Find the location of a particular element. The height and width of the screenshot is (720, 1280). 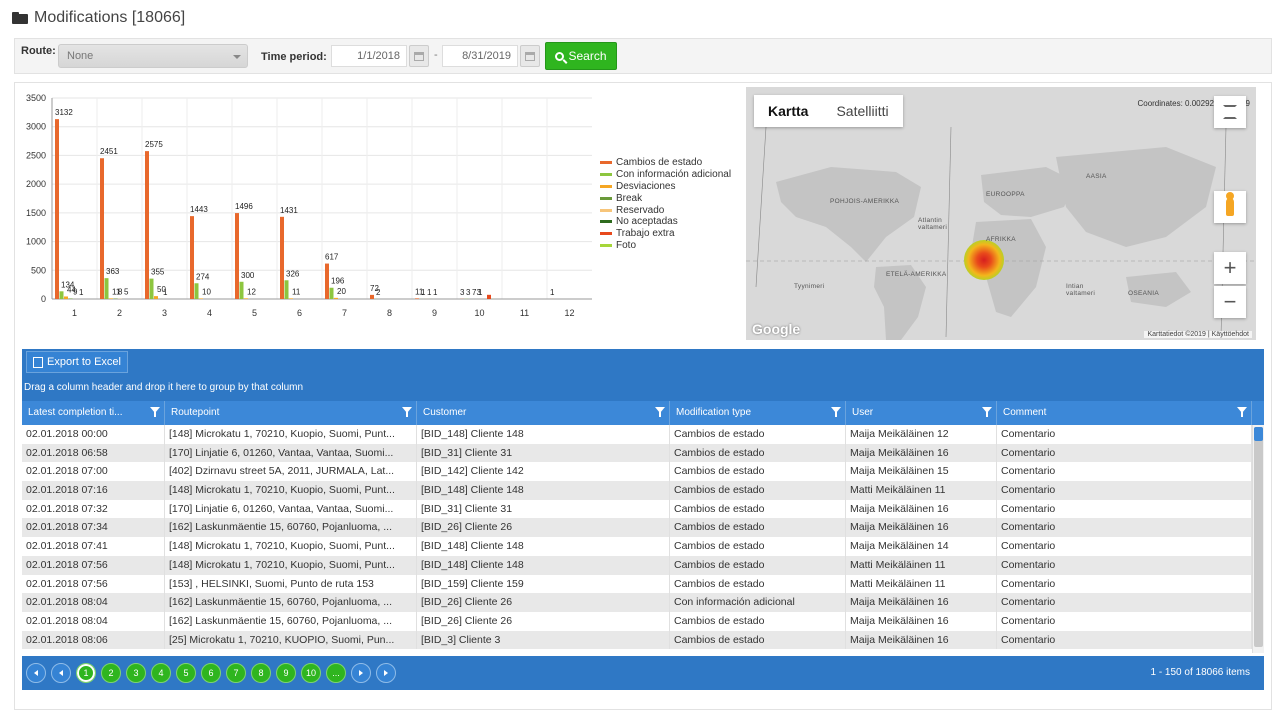

tab-satellite: Satelliitti is located at coordinates (862, 111).